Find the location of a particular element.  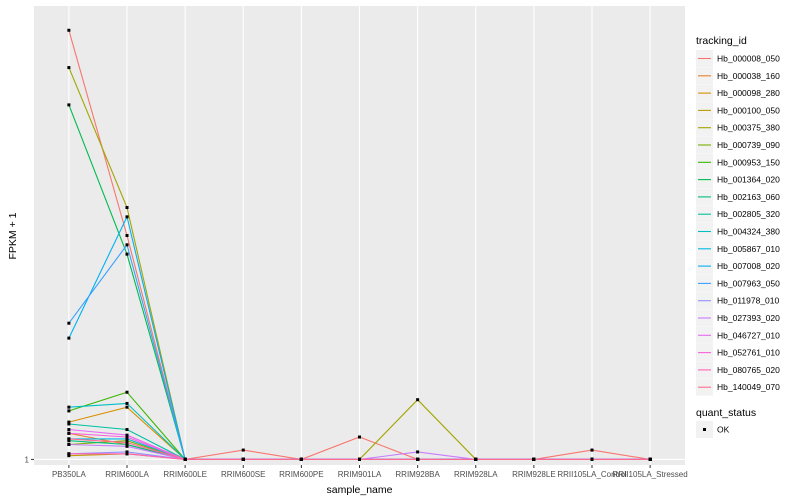

x-tick-label: RRII105LA_Control is located at coordinates (592, 474).